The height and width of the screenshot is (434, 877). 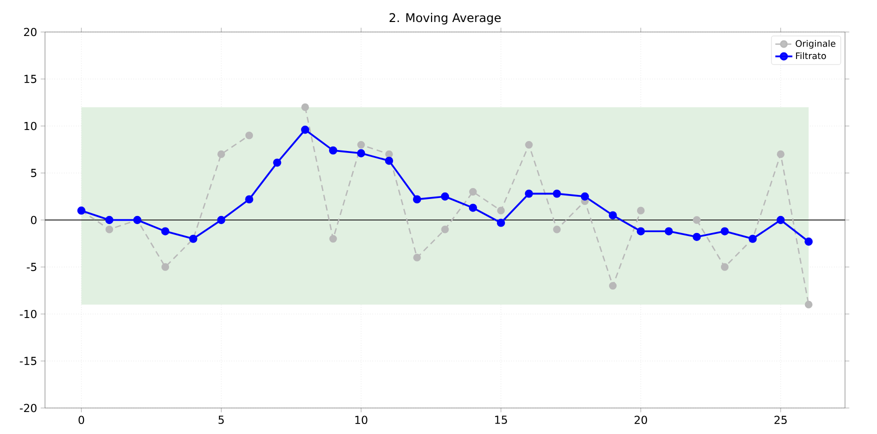 I want to click on y-tick-label: -20, so click(x=28, y=408).